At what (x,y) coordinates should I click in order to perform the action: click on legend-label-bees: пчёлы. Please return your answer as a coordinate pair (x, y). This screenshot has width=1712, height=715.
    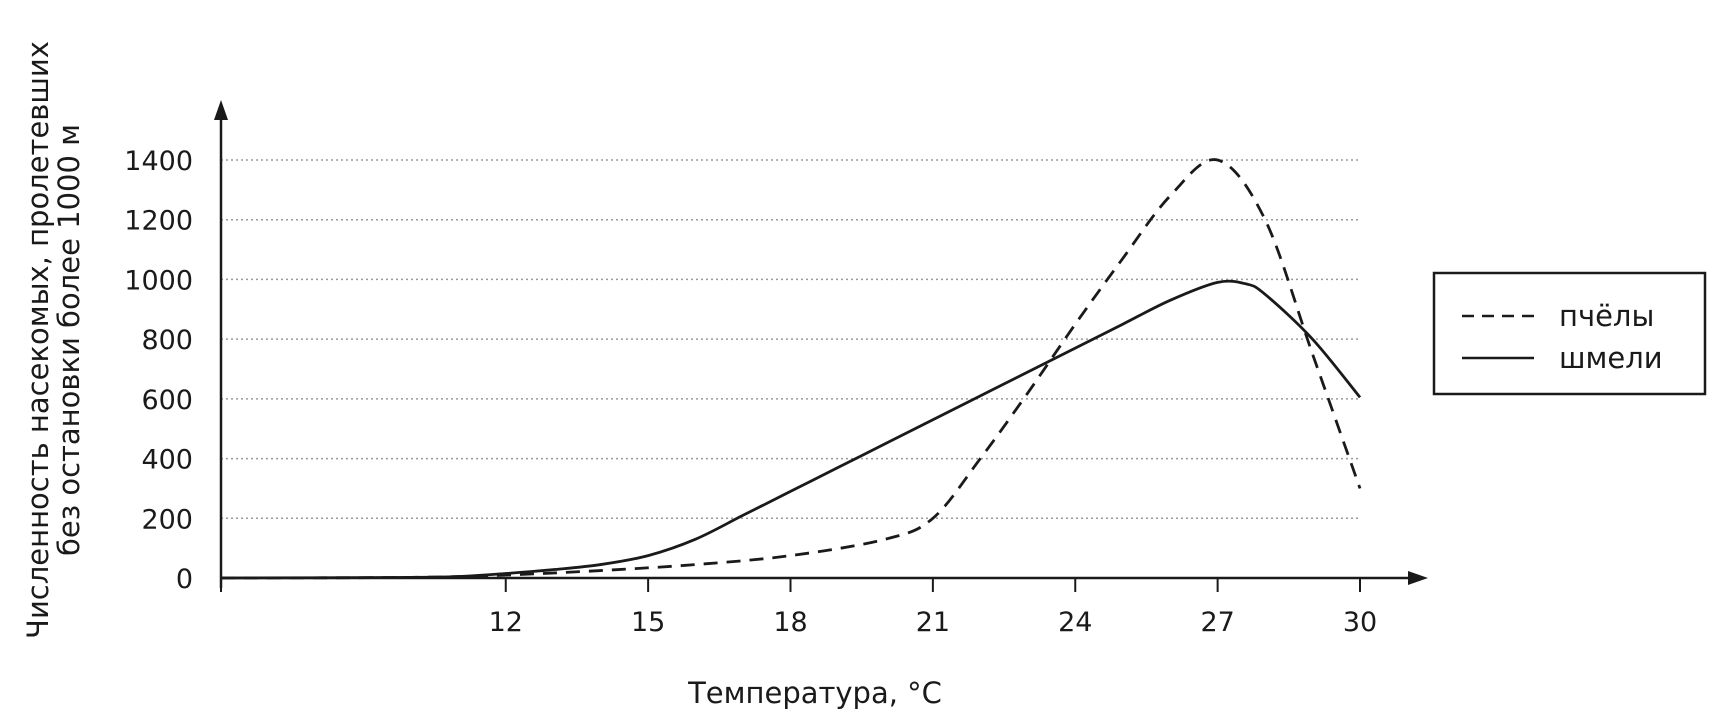
    Looking at the image, I should click on (1606, 316).